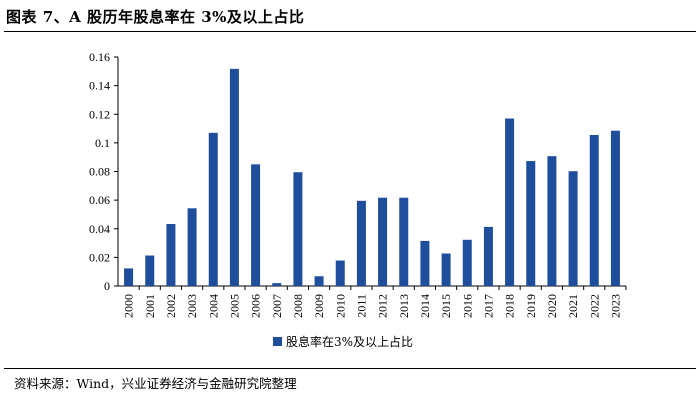  I want to click on bar-2011, so click(361, 243).